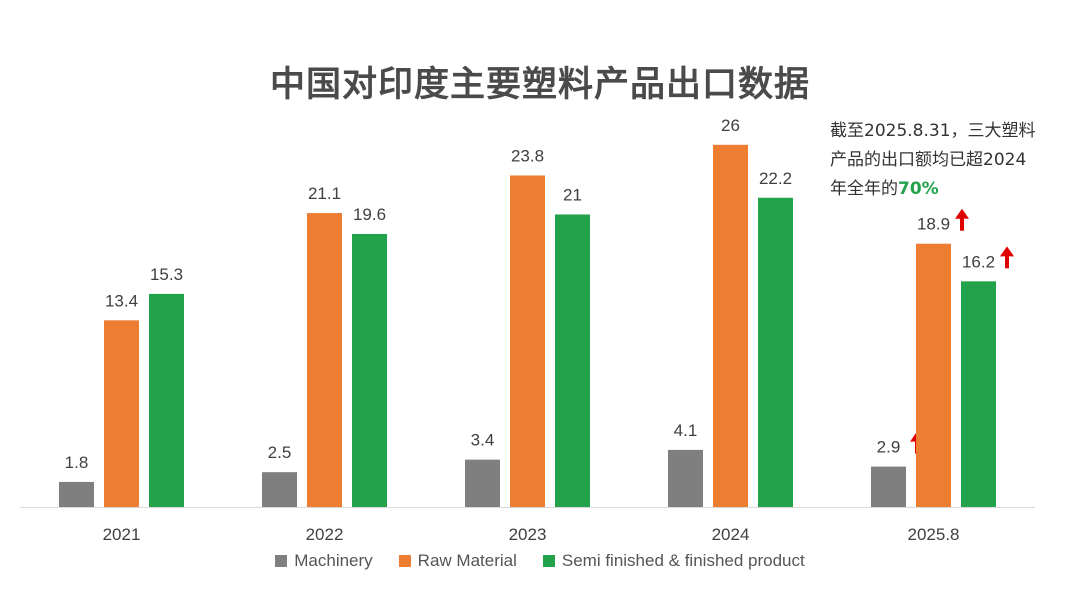 The height and width of the screenshot is (595, 1080). Describe the element at coordinates (325, 534) in the screenshot. I see `x-tick-label: 2022` at that location.